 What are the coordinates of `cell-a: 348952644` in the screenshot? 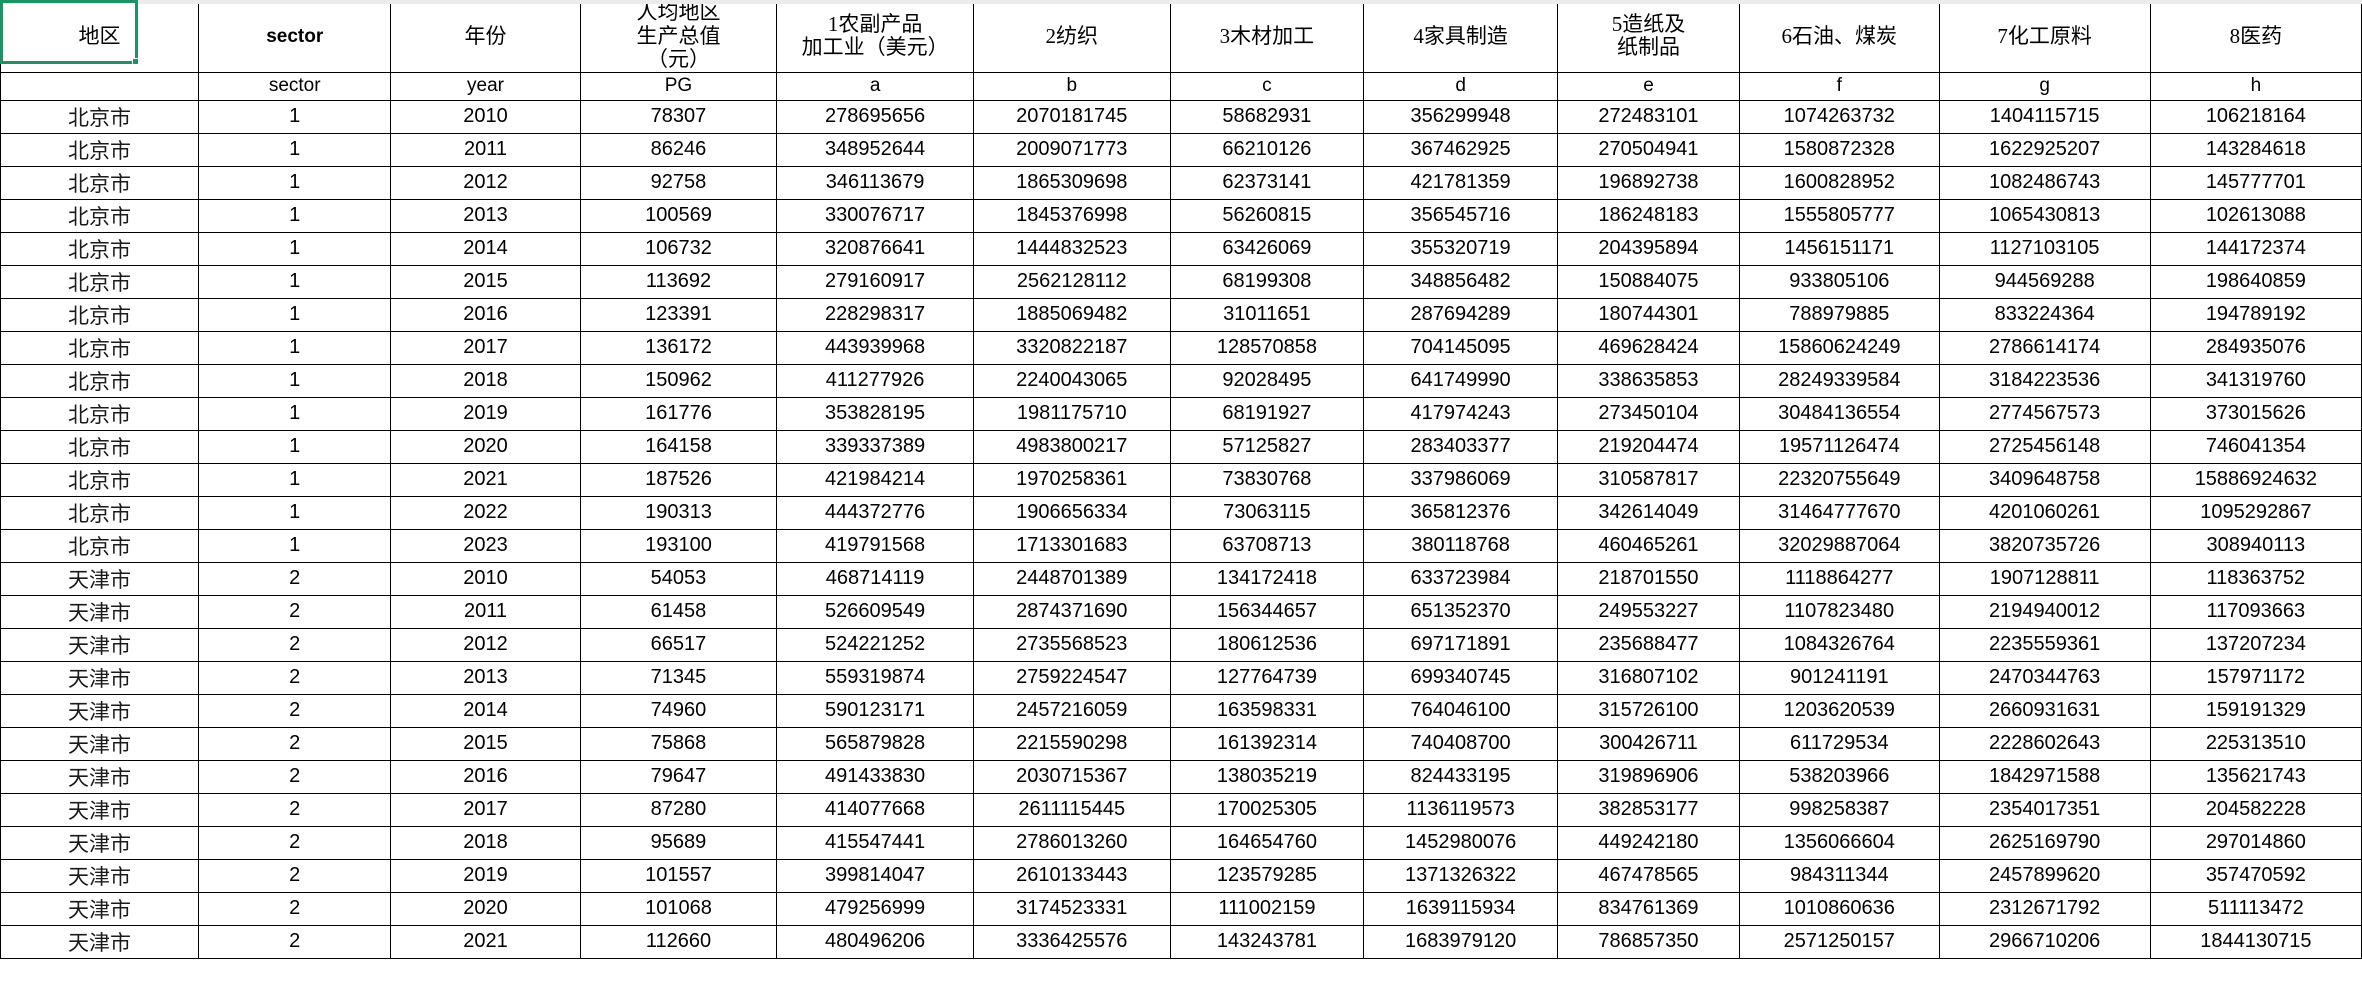 It's located at (875, 149).